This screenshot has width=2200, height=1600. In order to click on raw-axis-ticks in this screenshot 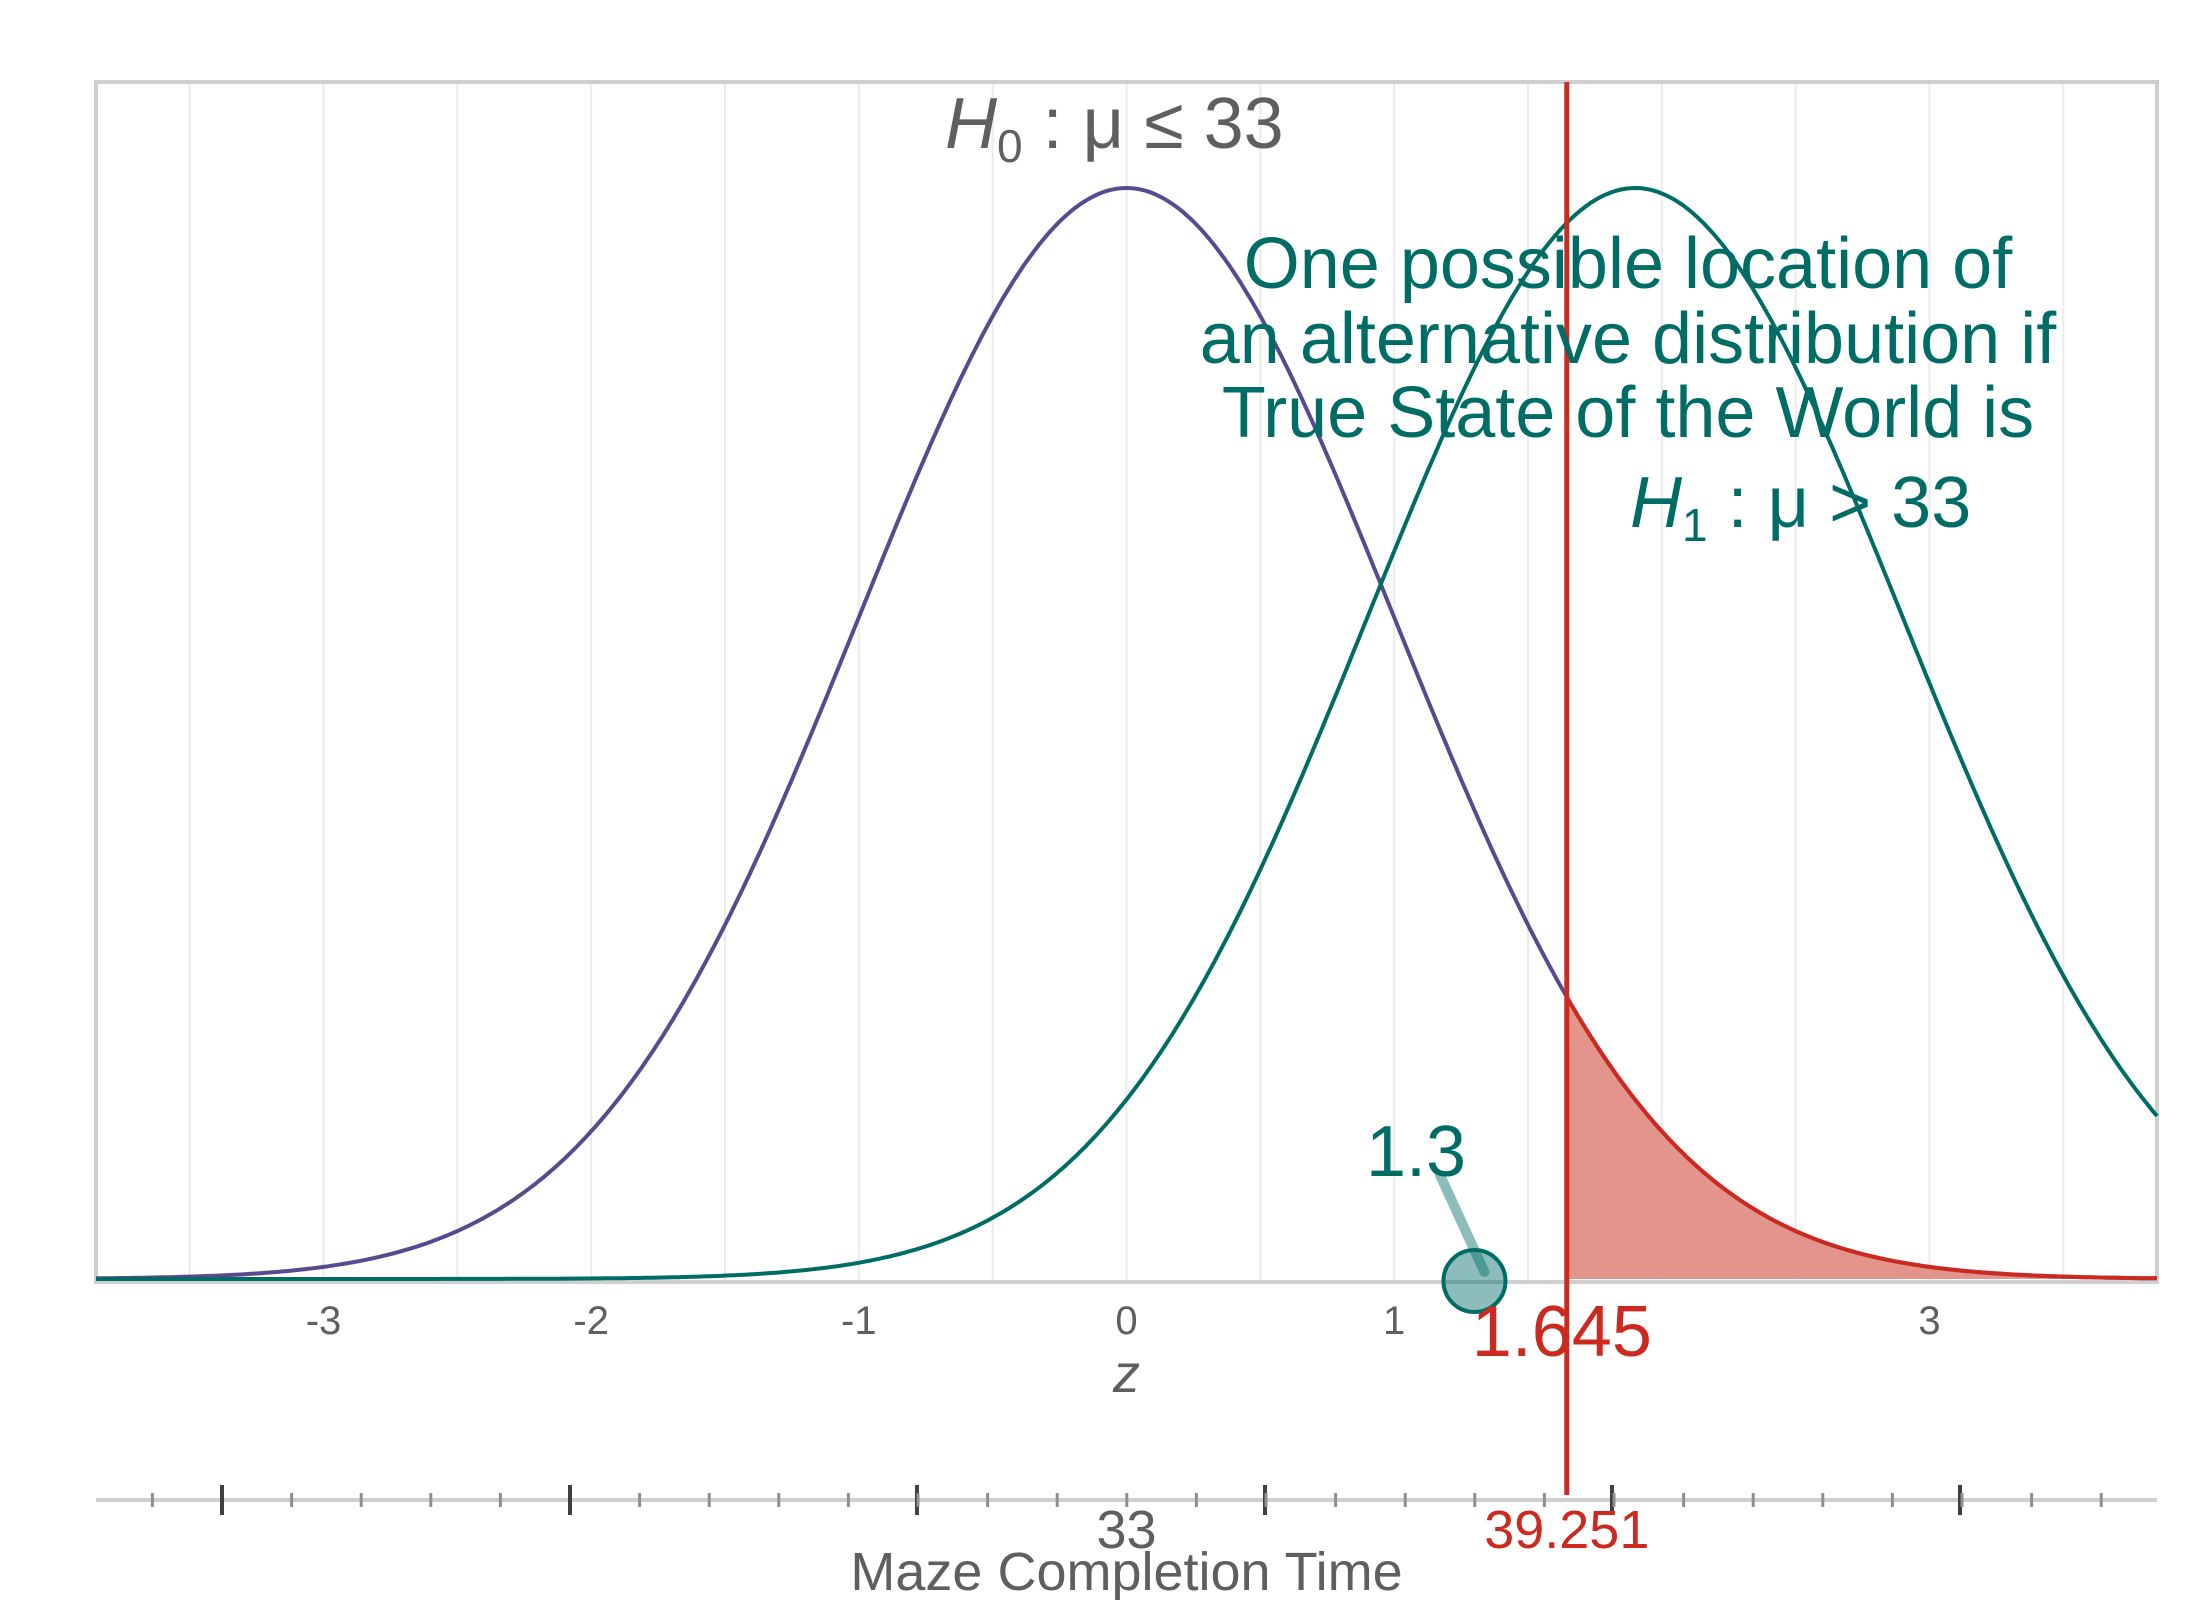, I will do `click(1126, 1500)`.